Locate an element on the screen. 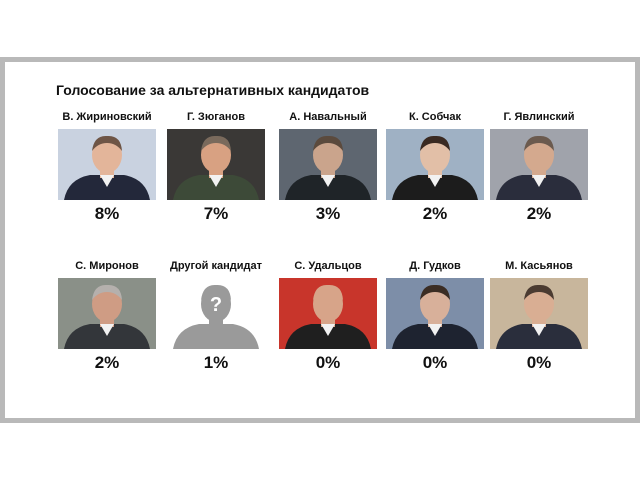 This screenshot has height=480, width=640. candidate-name: М. Касьянов is located at coordinates (539, 266).